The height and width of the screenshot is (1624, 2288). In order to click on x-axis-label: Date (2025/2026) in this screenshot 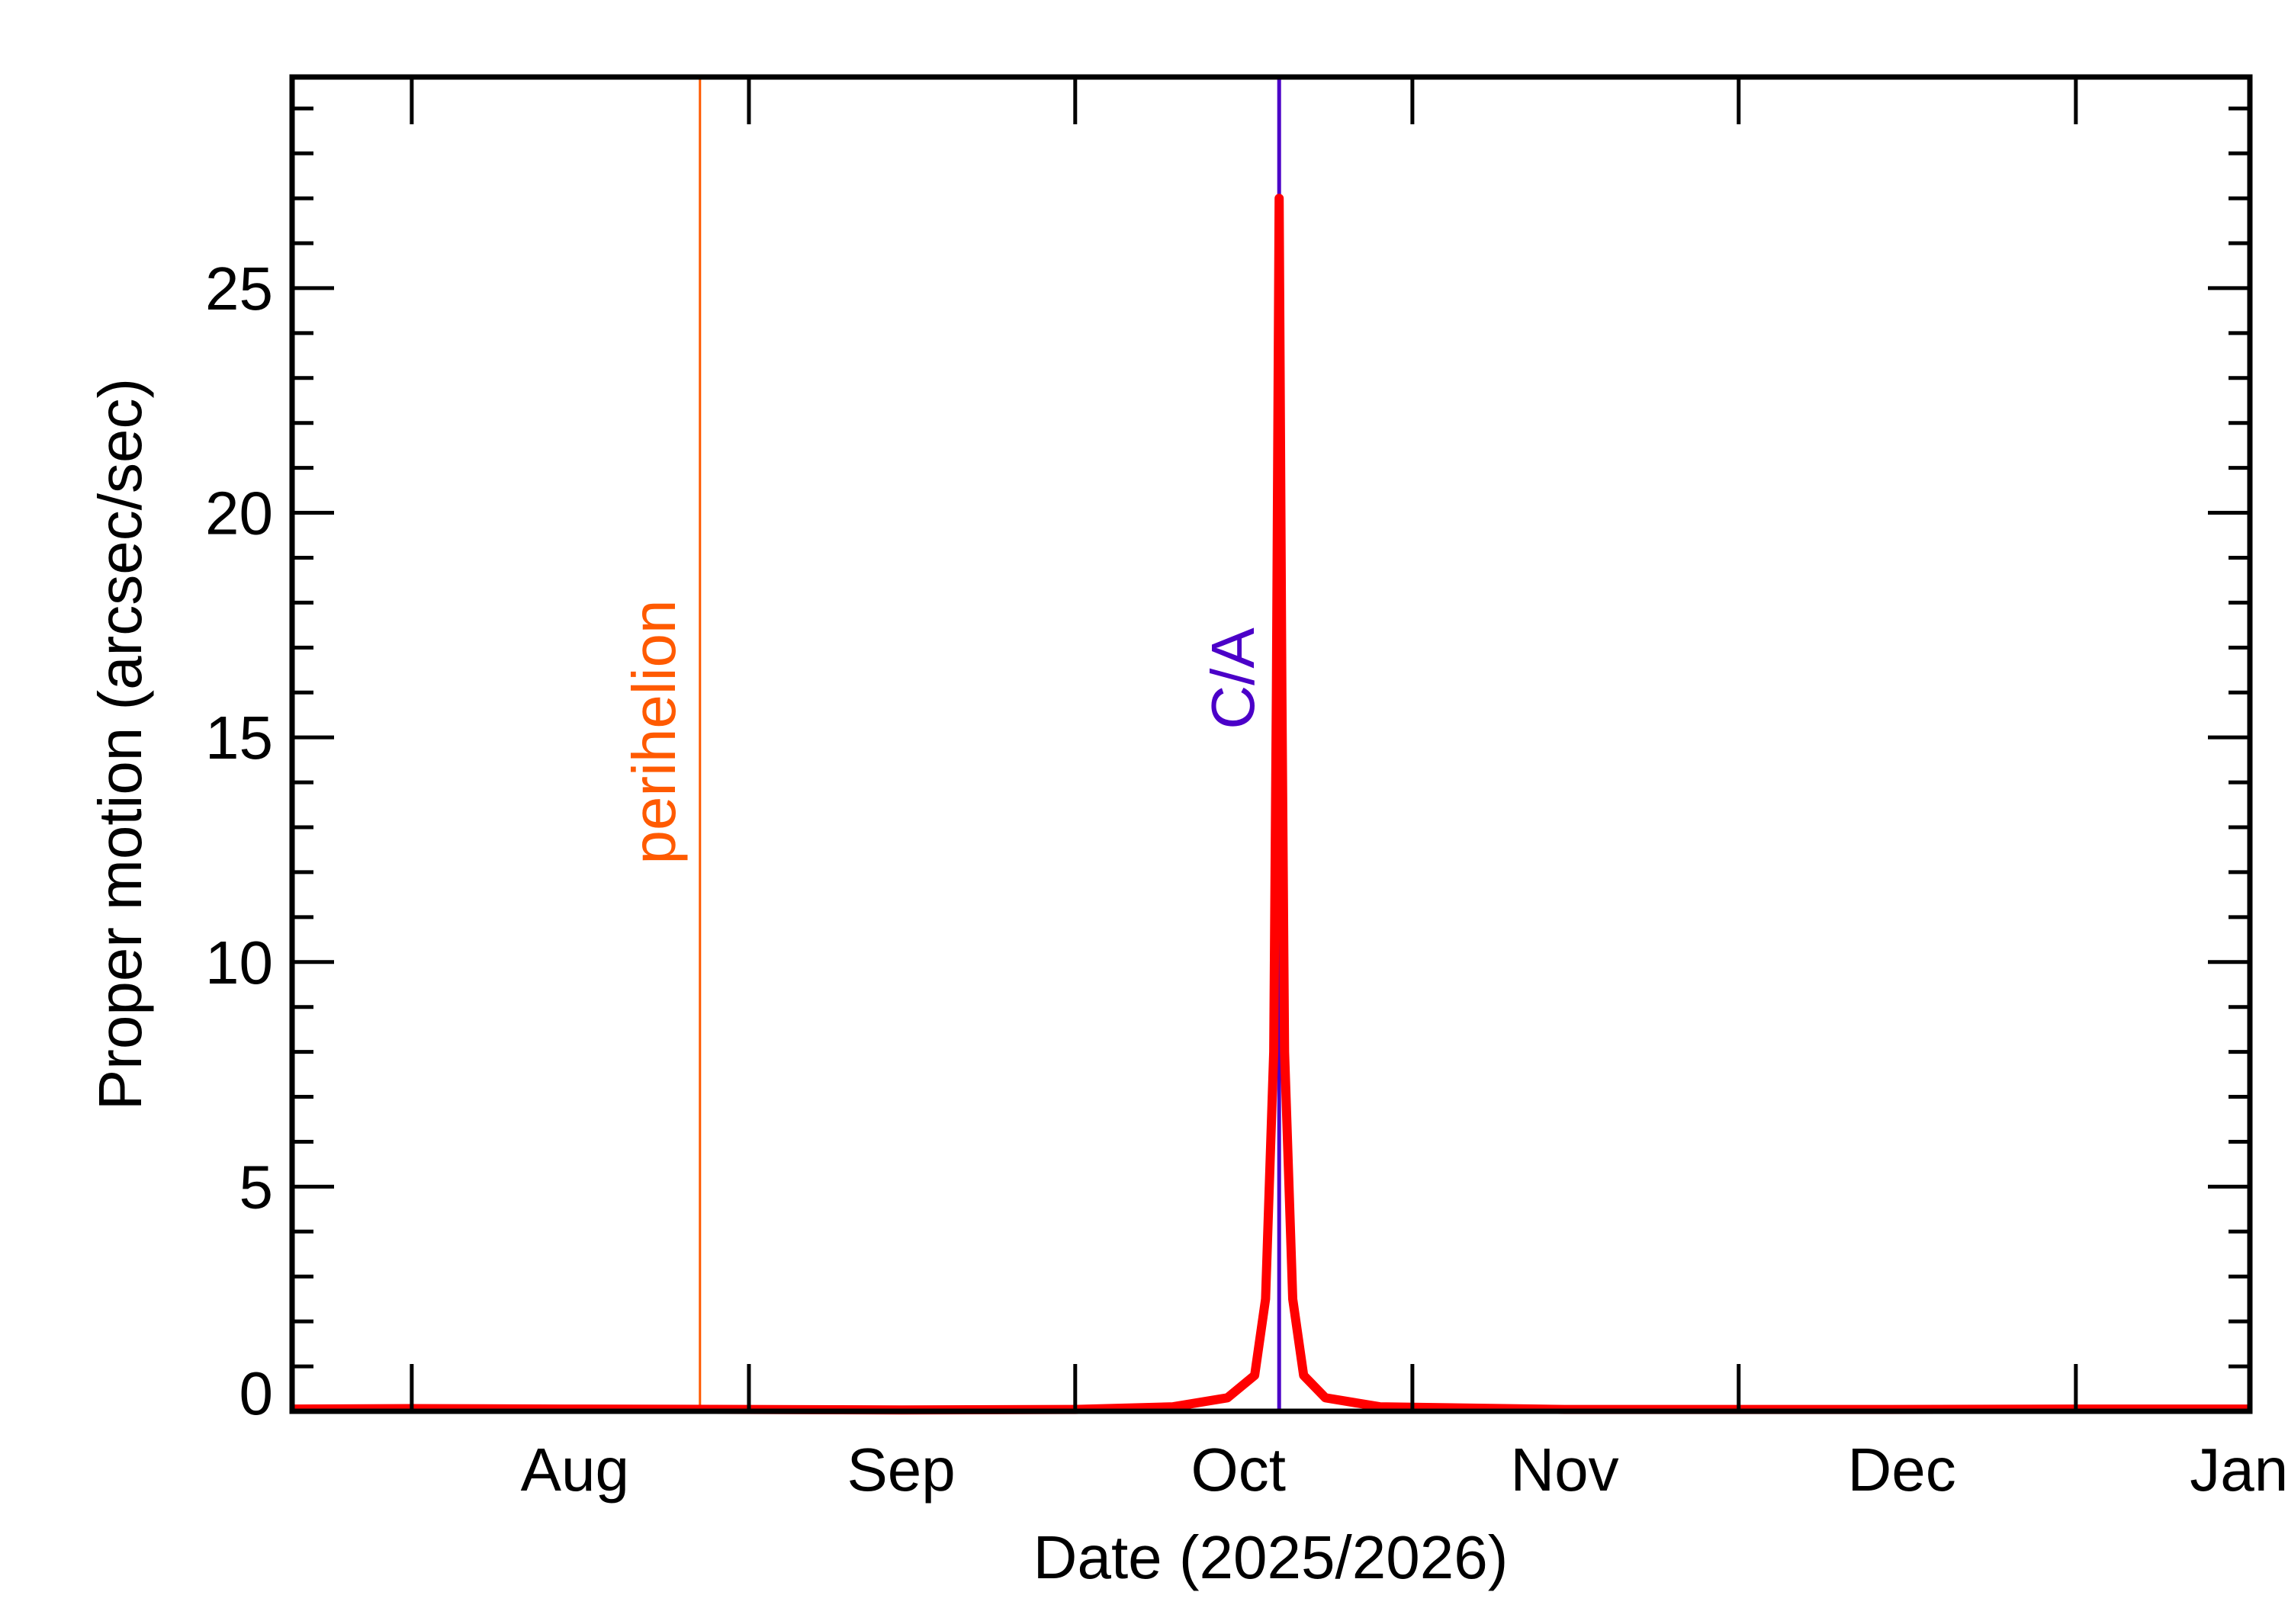, I will do `click(1271, 1557)`.